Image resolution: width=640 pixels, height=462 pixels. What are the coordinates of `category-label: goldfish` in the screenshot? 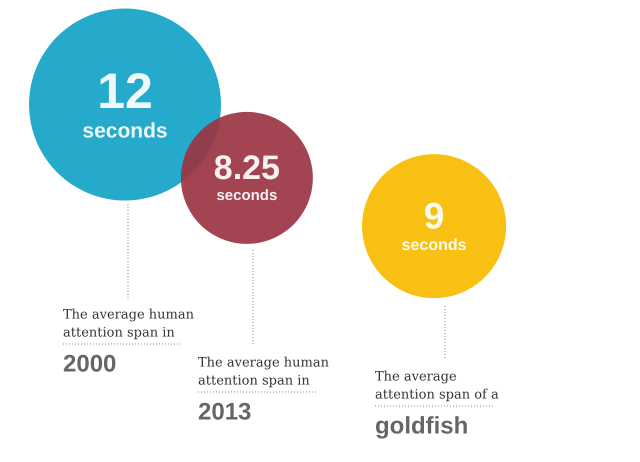 It's located at (421, 426).